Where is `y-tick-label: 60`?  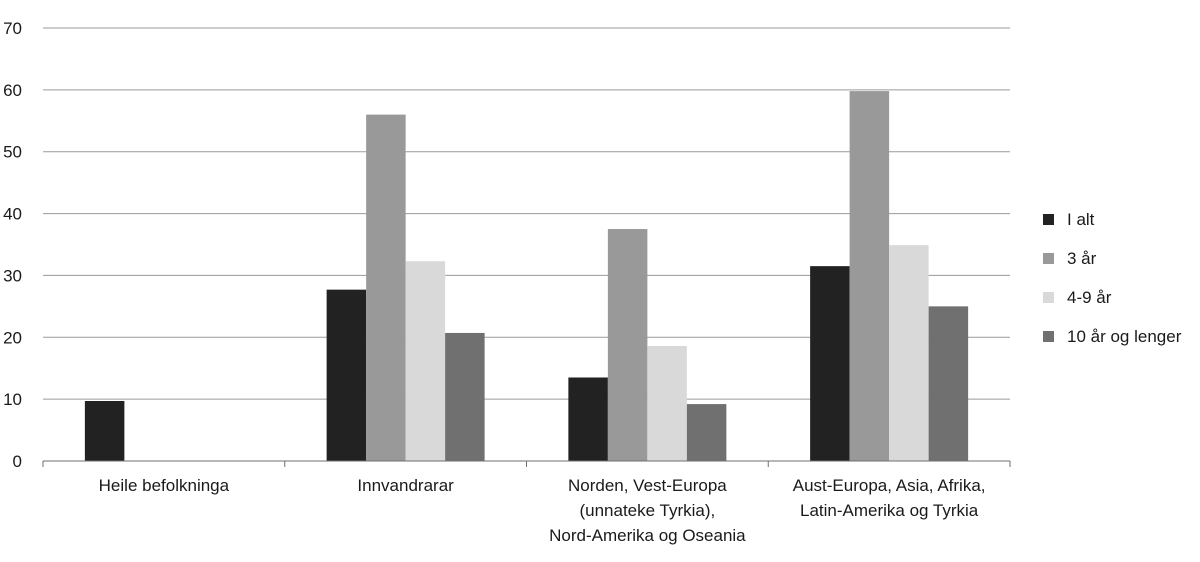
y-tick-label: 60 is located at coordinates (12, 90).